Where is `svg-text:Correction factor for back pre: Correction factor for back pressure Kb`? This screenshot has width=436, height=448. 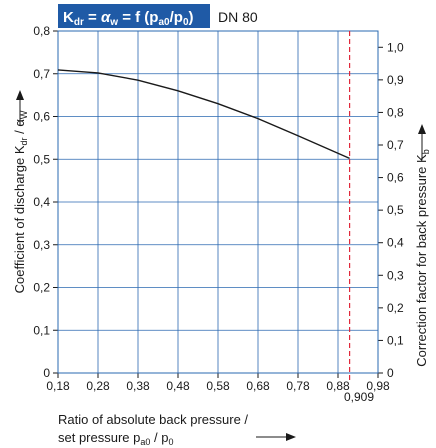 svg-text:Correction factor for back pre: Correction factor for back pressure Kb is located at coordinates (422, 257).